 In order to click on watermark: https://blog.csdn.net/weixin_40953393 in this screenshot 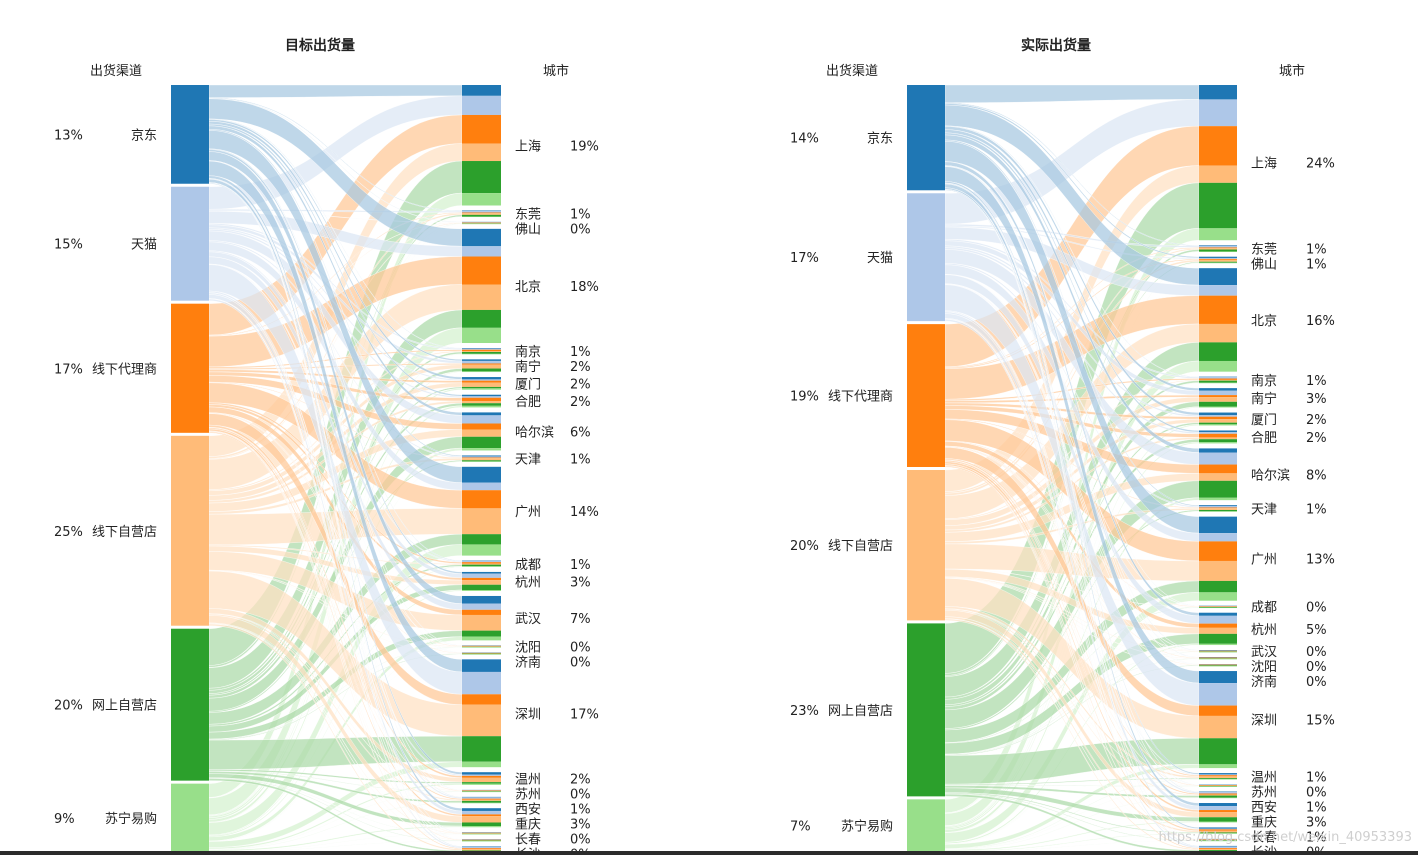, I will do `click(1285, 837)`.